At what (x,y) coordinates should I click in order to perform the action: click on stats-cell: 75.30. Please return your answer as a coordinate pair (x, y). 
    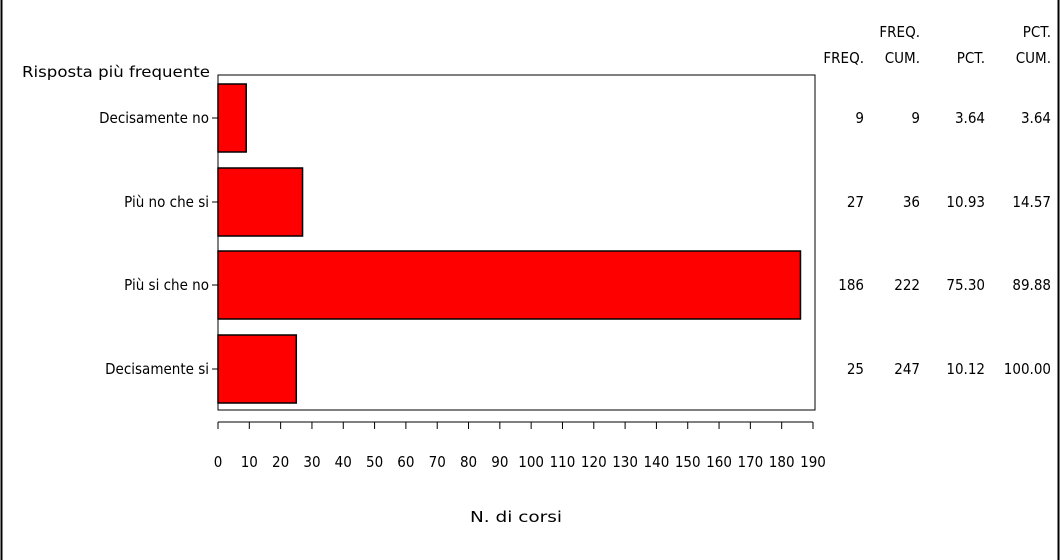
    Looking at the image, I should click on (965, 285).